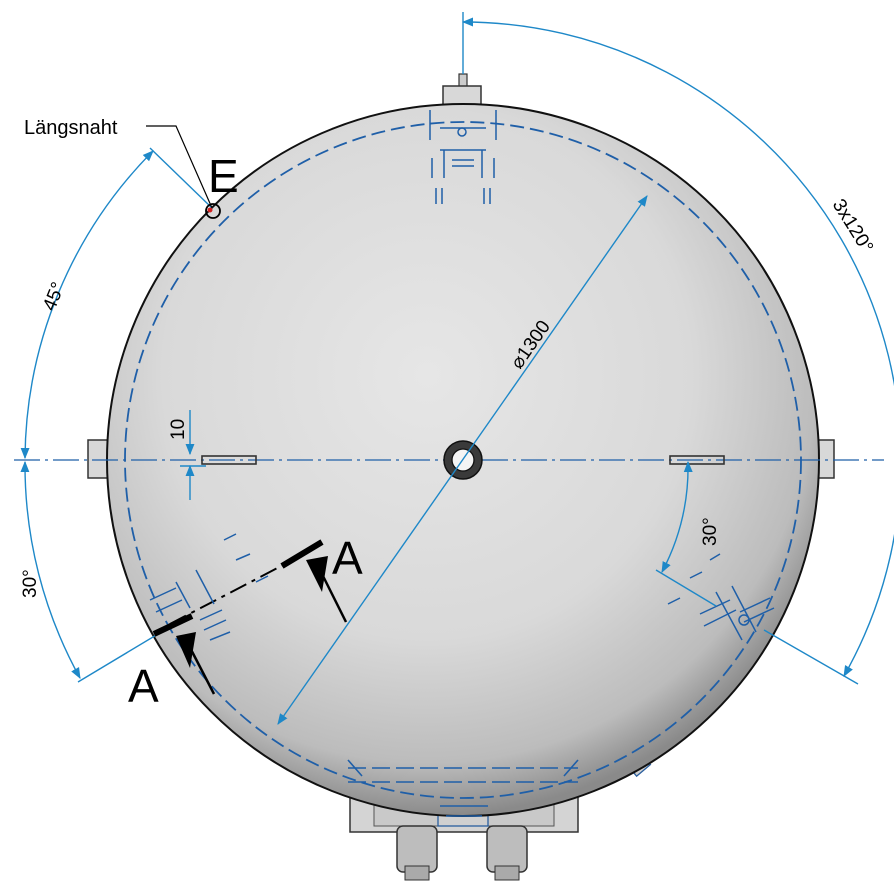 Image resolution: width=894 pixels, height=884 pixels. Describe the element at coordinates (118, 658) in the screenshot. I see `lower-left-extension` at that location.